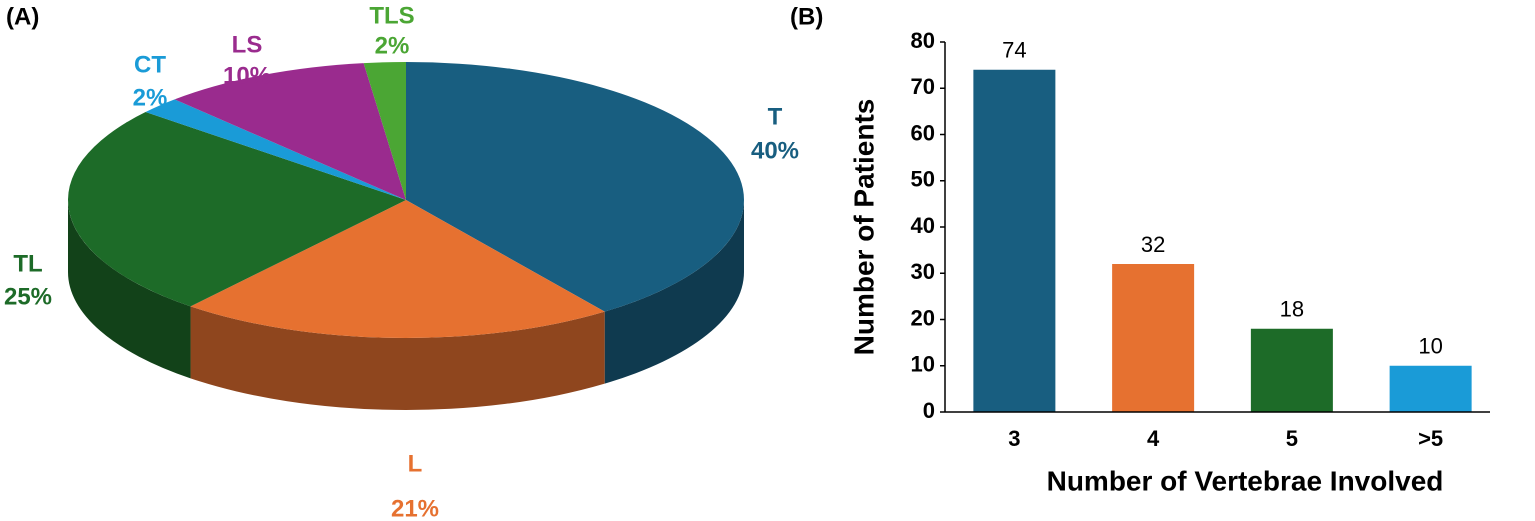 Image resolution: width=1535 pixels, height=521 pixels. Describe the element at coordinates (775, 116) in the screenshot. I see `slice-label: T` at that location.